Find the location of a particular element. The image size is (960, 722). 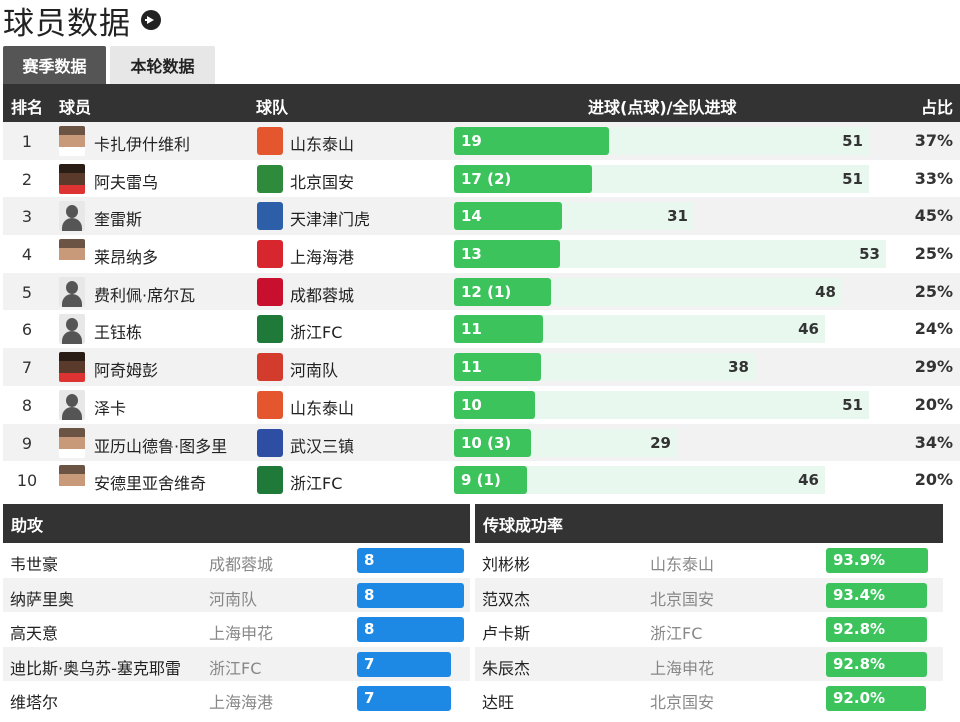

player-name: 维塔尔 is located at coordinates (34, 703).